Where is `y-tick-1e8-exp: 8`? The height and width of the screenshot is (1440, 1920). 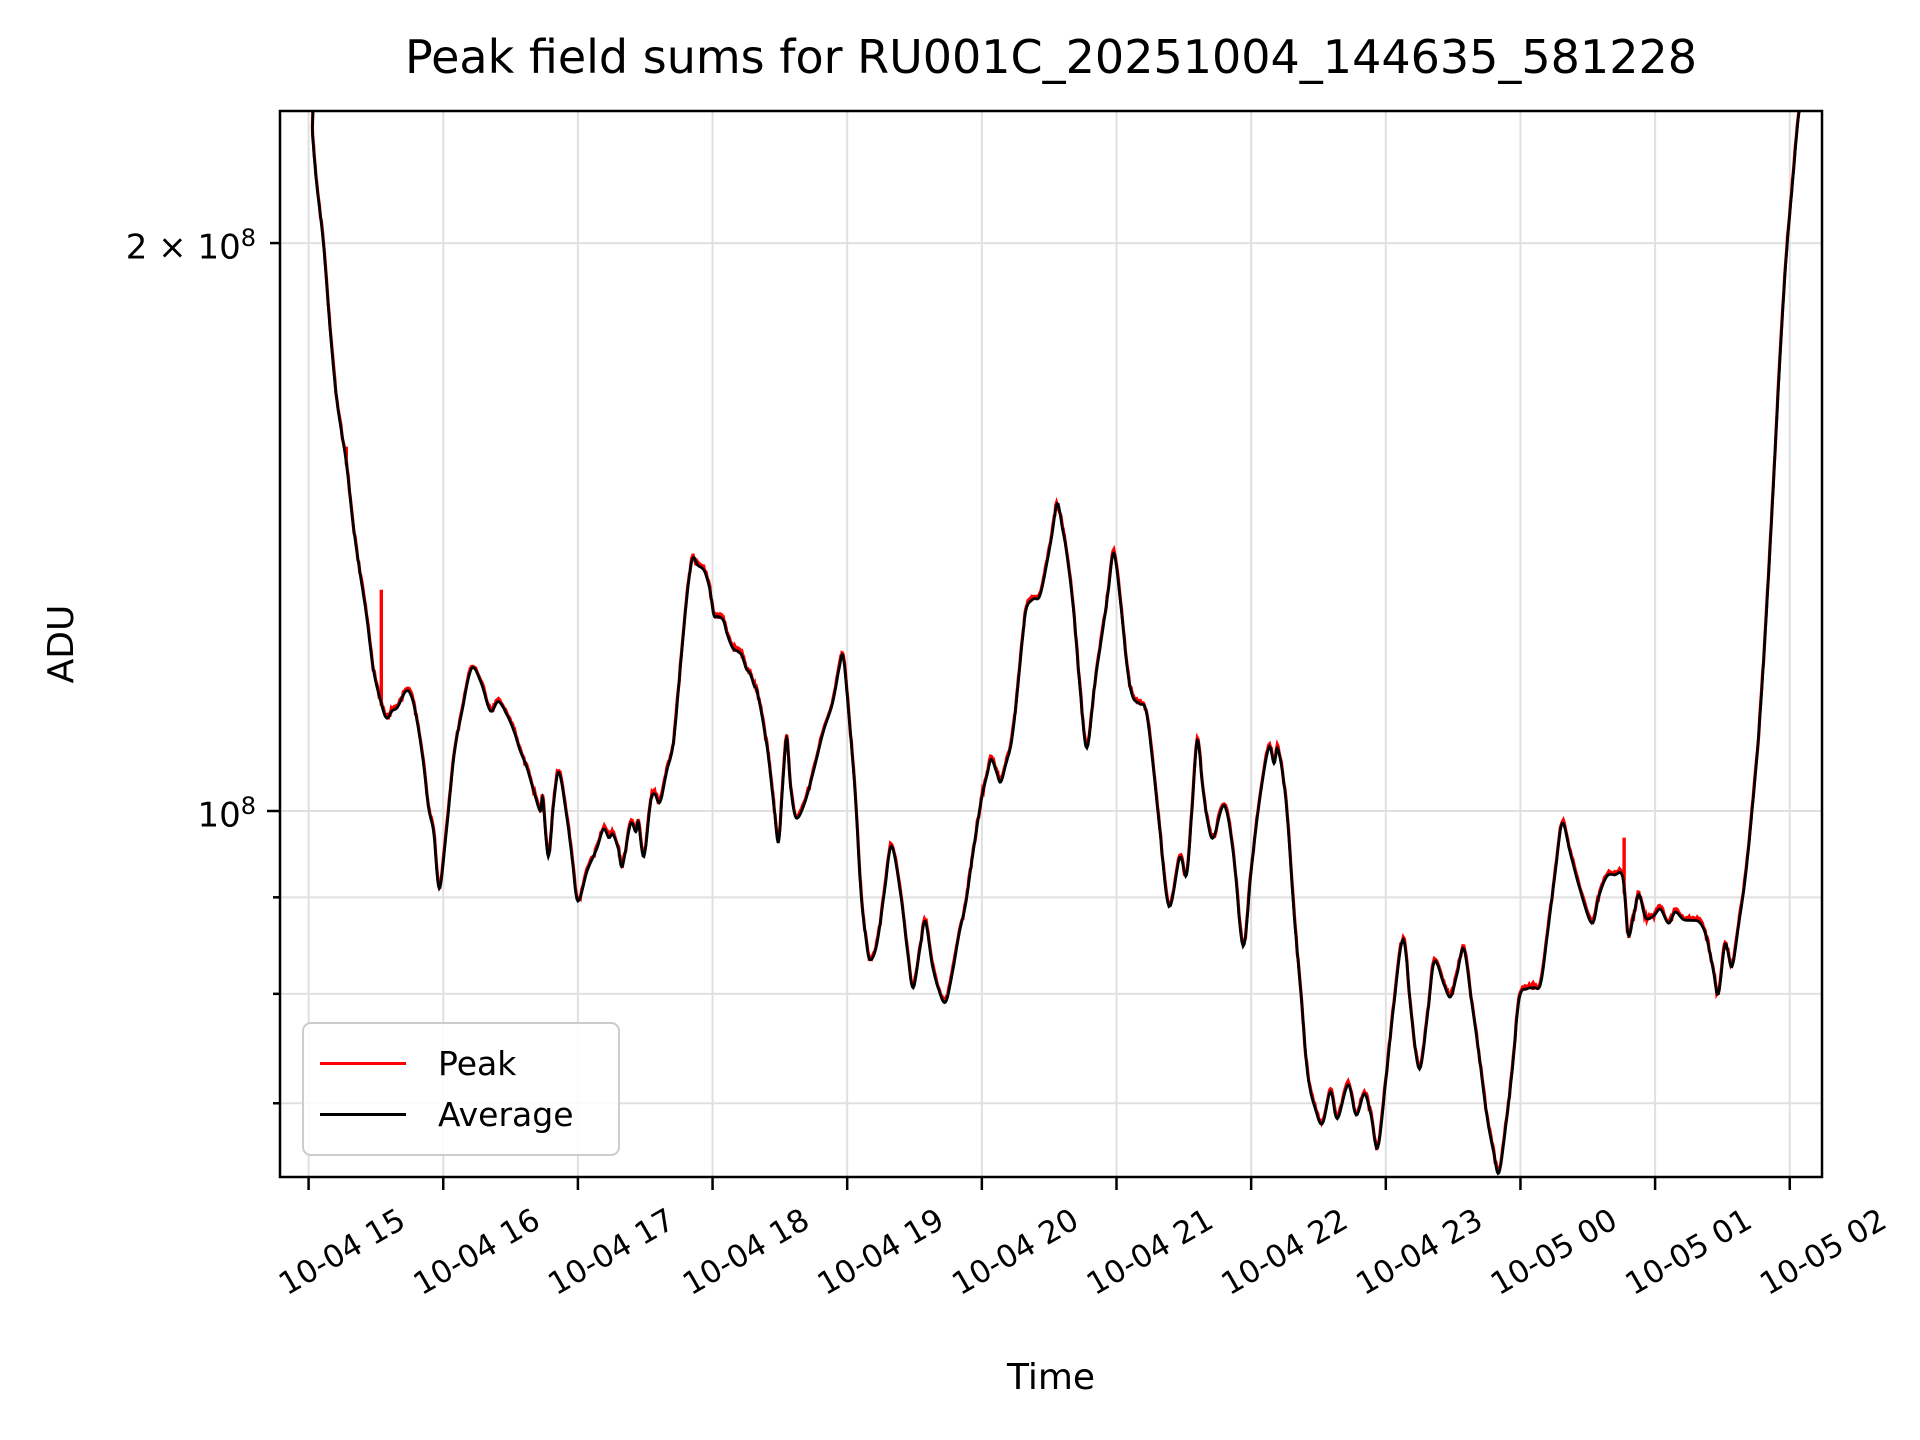
y-tick-1e8-exp: 8 is located at coordinates (248, 806).